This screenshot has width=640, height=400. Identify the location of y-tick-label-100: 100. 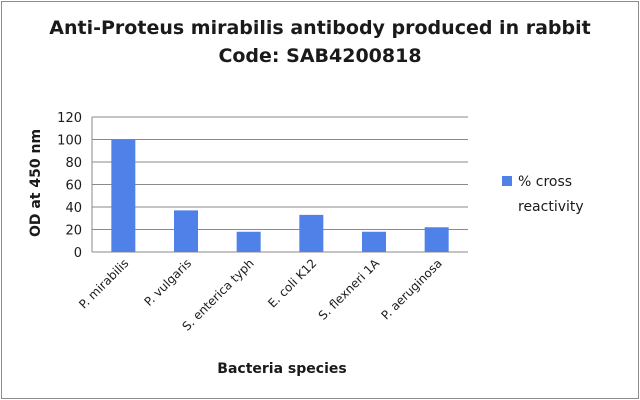
(69, 141).